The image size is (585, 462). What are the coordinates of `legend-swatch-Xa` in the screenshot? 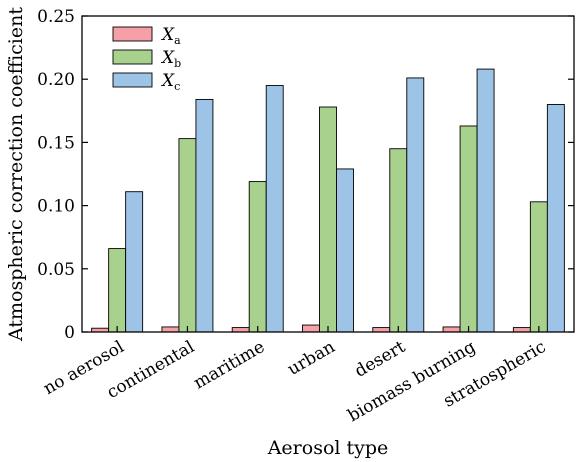 It's located at (132, 34).